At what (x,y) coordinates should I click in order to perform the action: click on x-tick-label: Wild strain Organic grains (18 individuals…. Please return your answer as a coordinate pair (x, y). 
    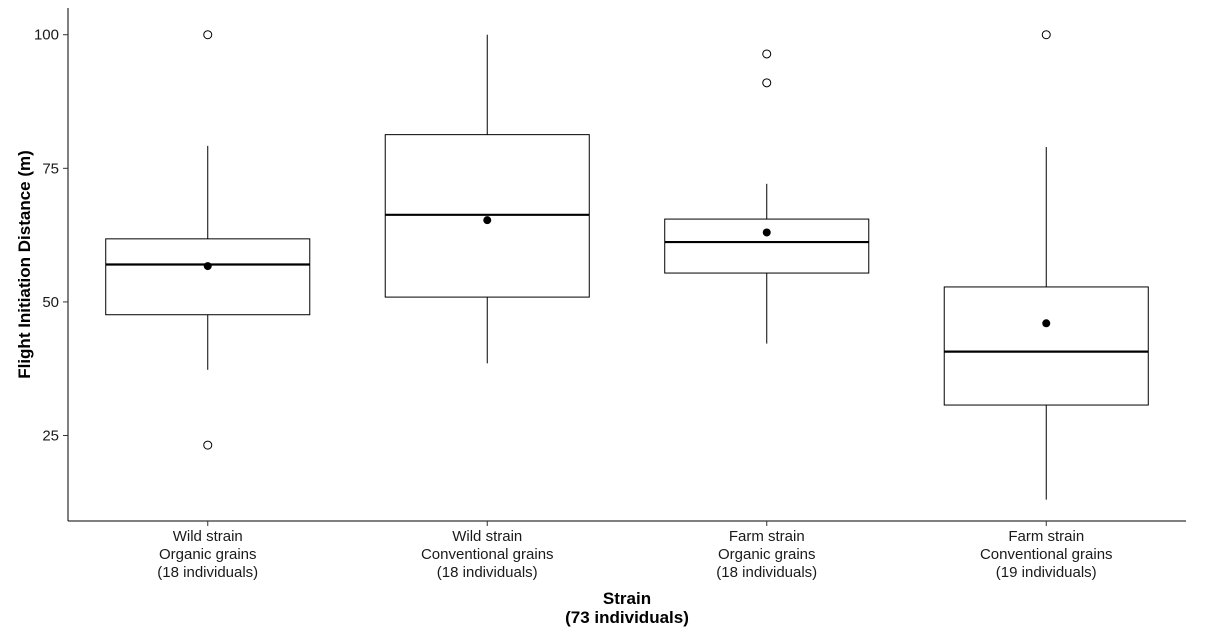
    Looking at the image, I should click on (207, 554).